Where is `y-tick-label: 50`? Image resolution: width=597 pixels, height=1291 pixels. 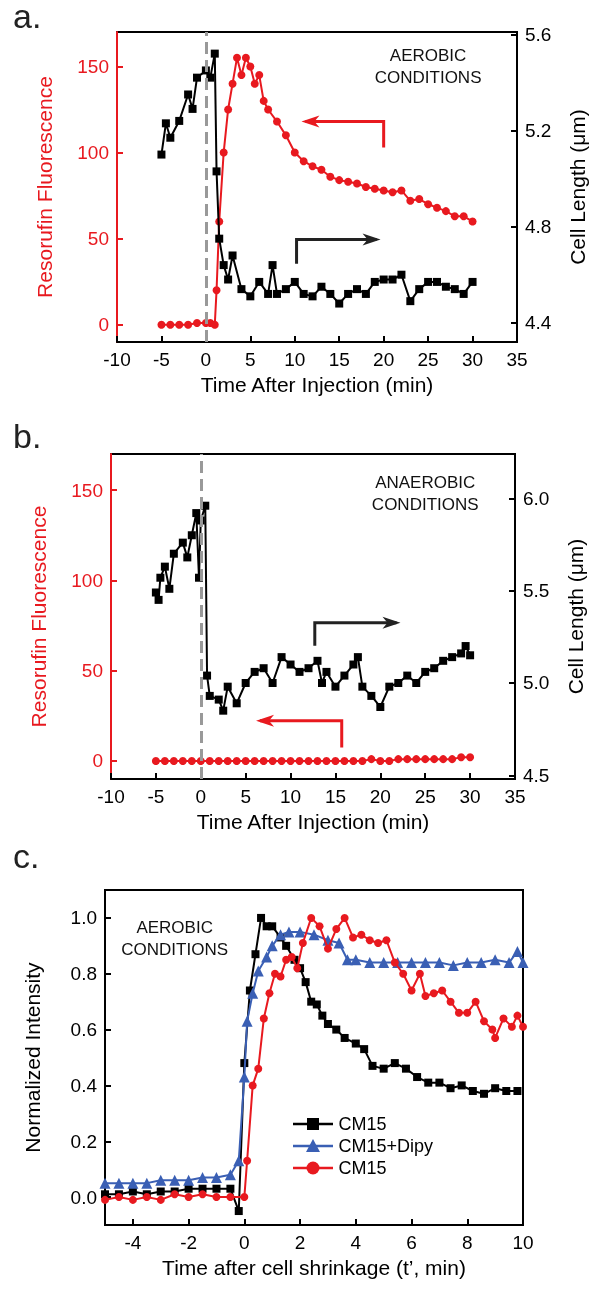
y-tick-label: 50 is located at coordinates (92, 671).